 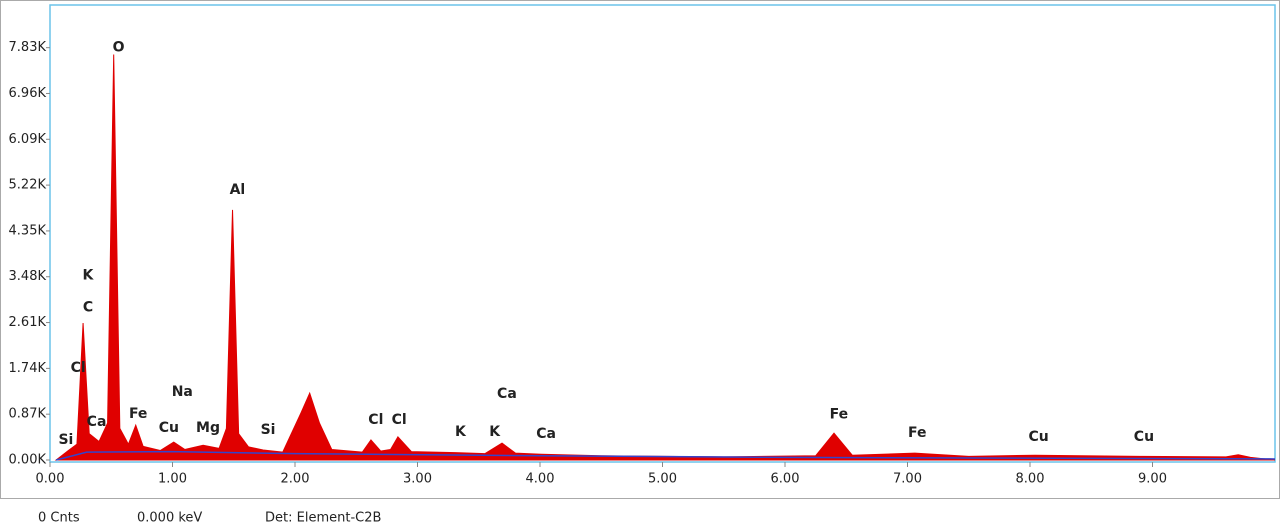 I want to click on x-tick-label: 2.00, so click(x=295, y=479).